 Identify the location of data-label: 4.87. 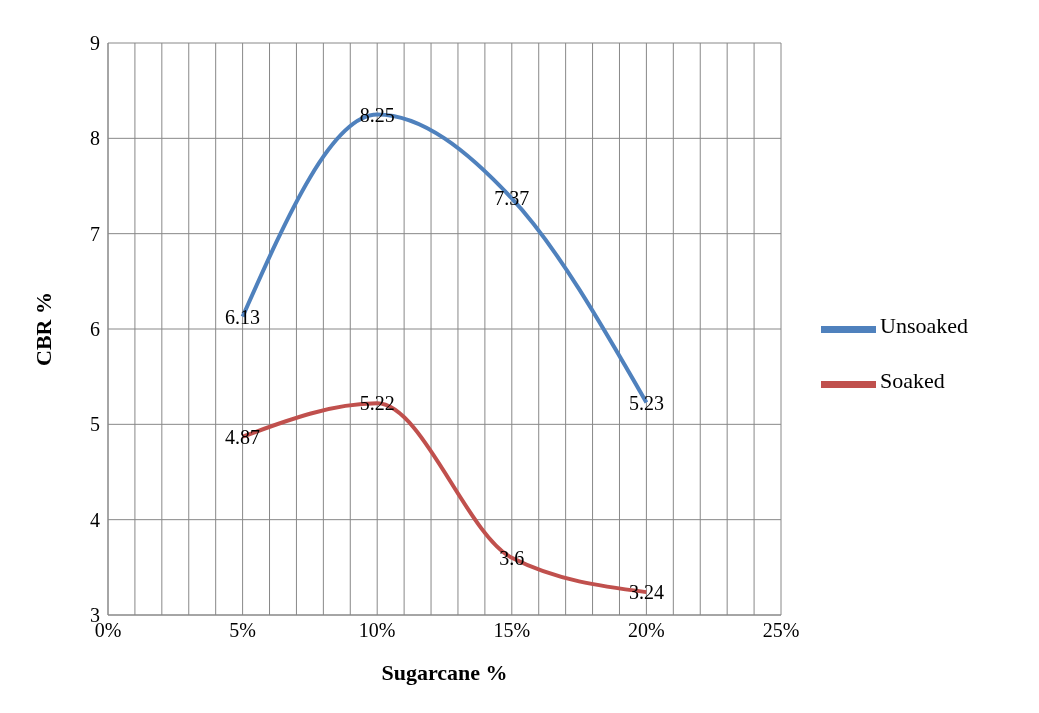
(243, 436).